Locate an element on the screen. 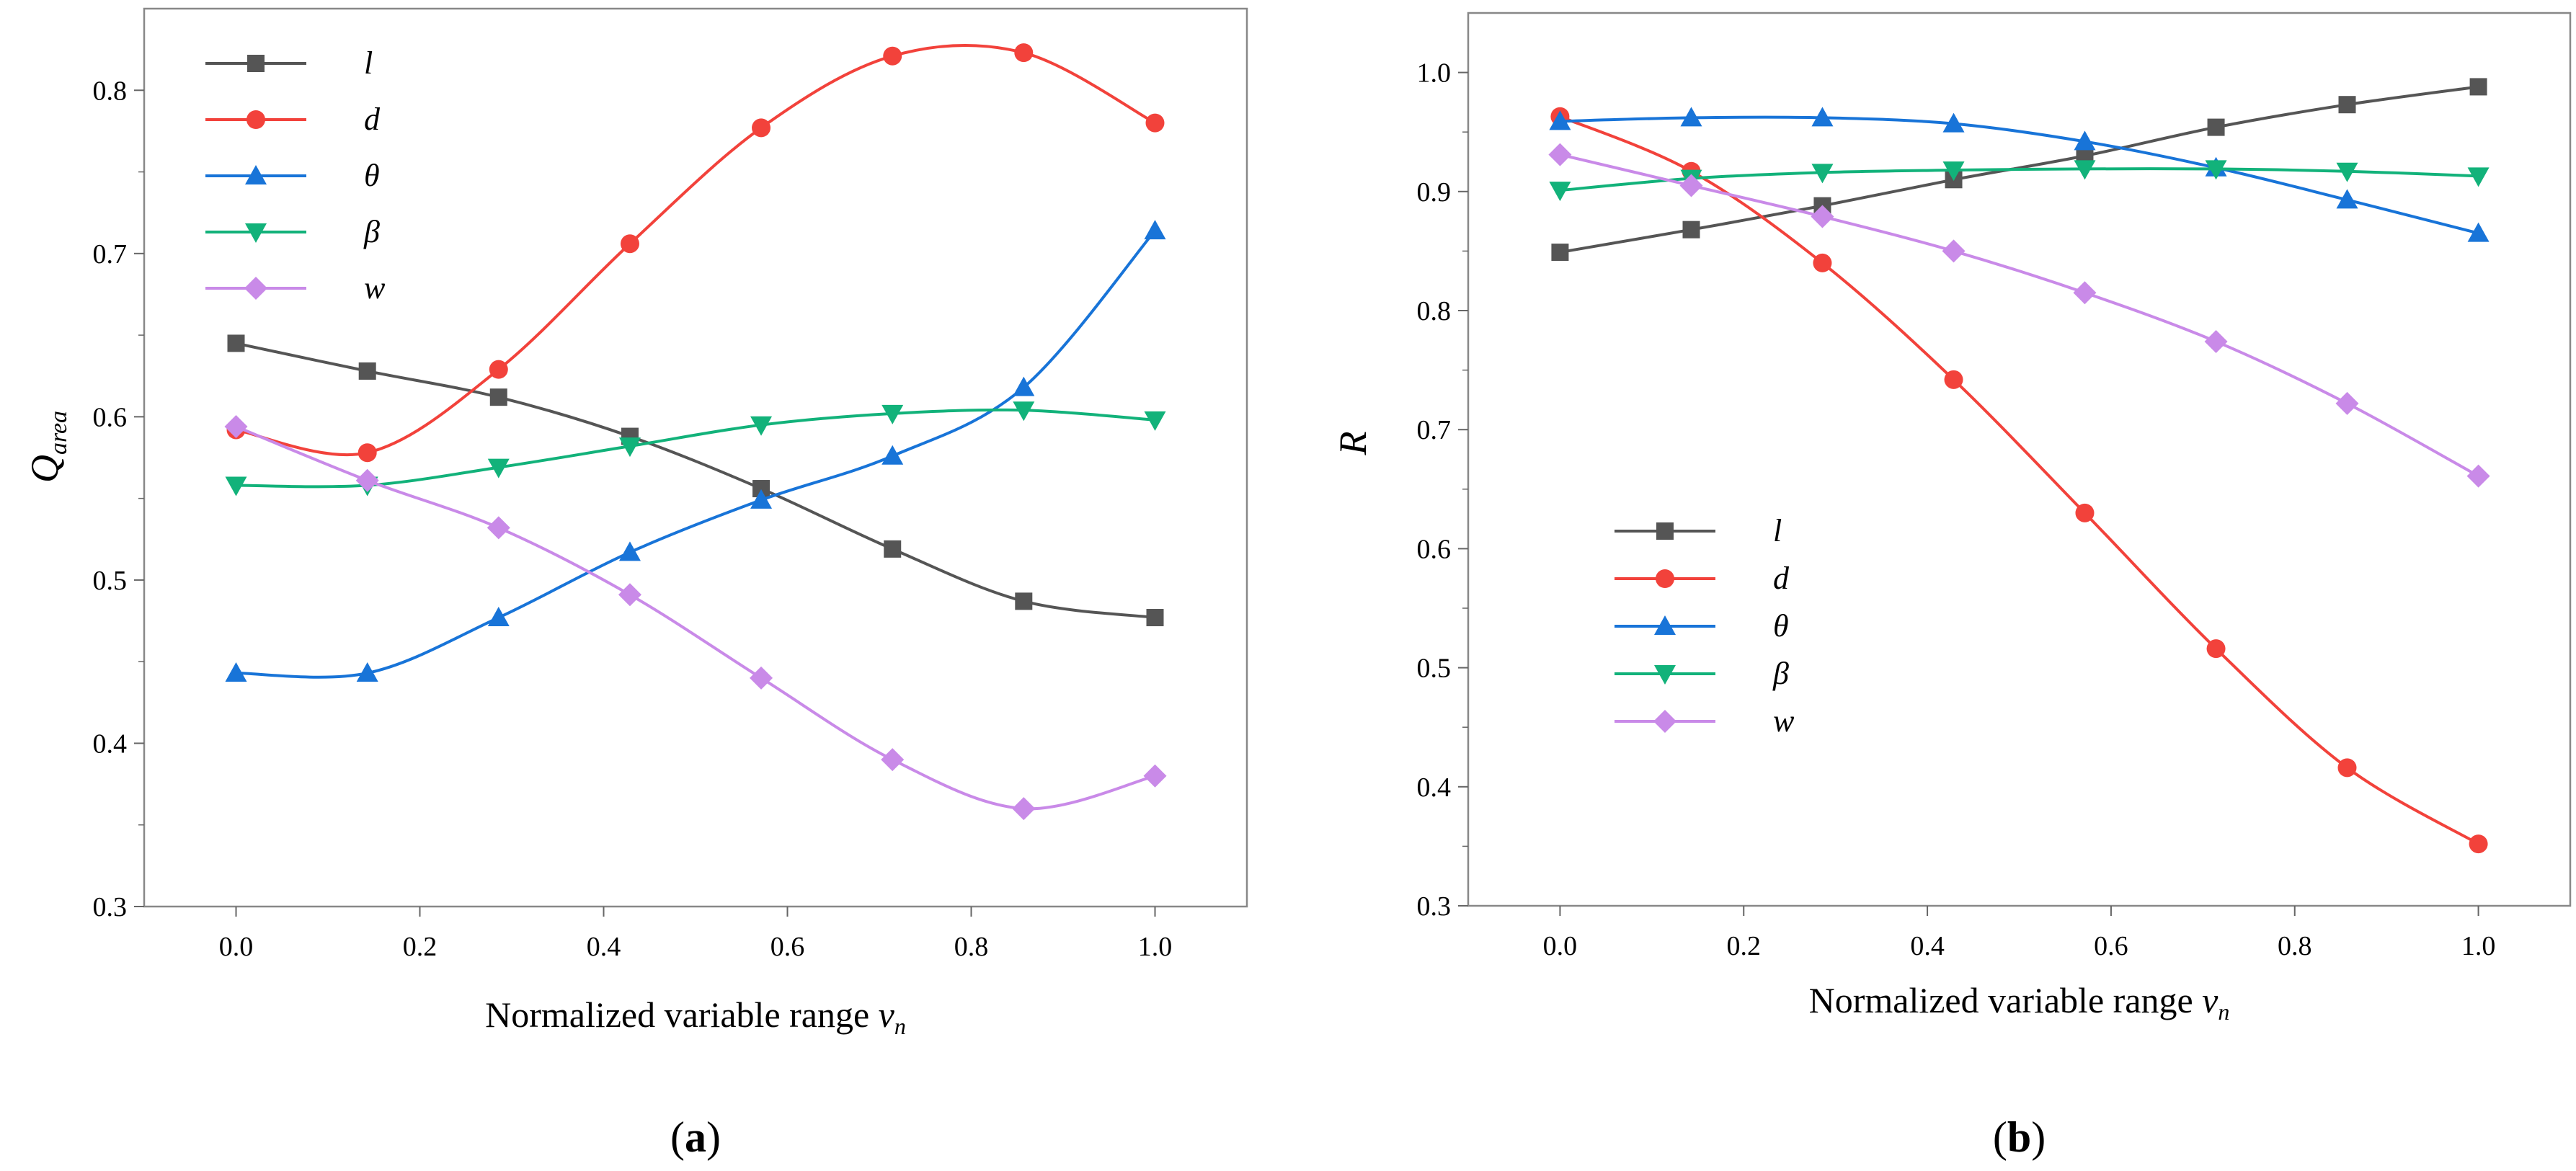 The height and width of the screenshot is (1171, 2576). series-l is located at coordinates (695, 480).